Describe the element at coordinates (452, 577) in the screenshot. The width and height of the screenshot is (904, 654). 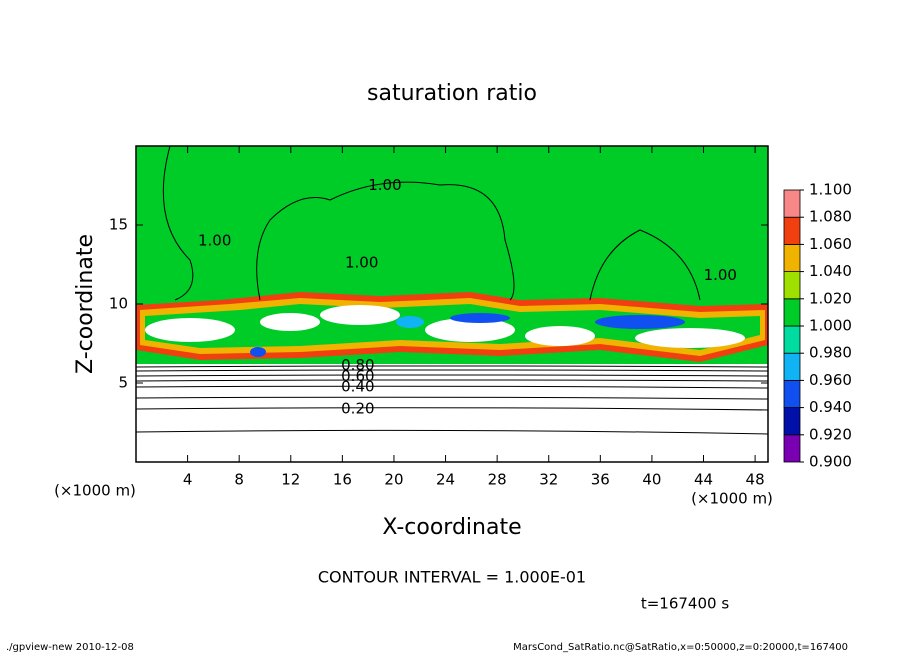
I see `contour-interval: CONTOUR INTERVAL = 1.000E-01` at that location.